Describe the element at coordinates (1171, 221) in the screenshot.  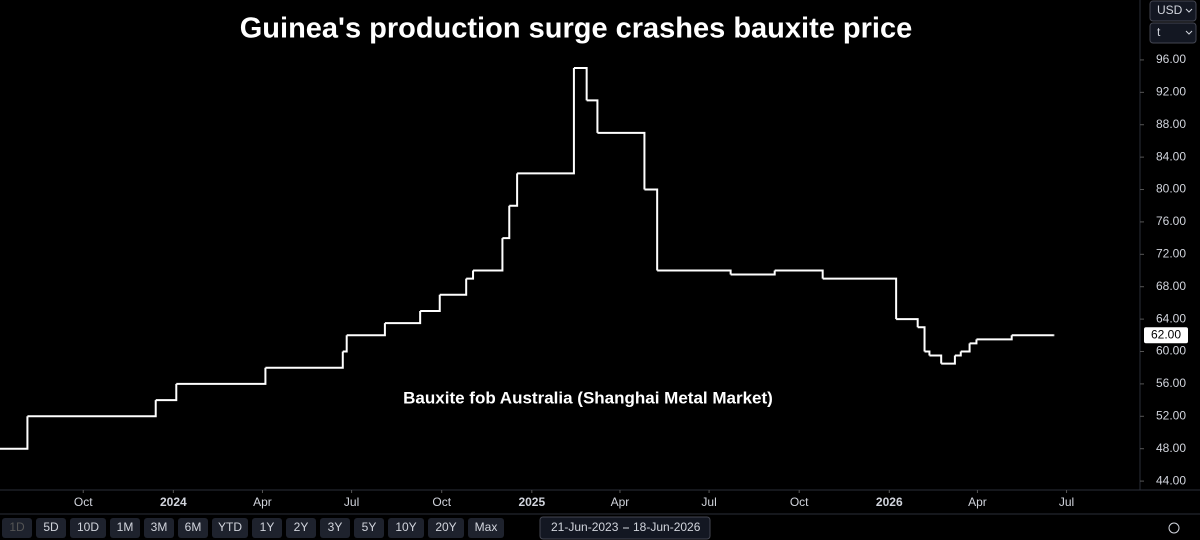
I see `y-tick-label: 76.00` at that location.